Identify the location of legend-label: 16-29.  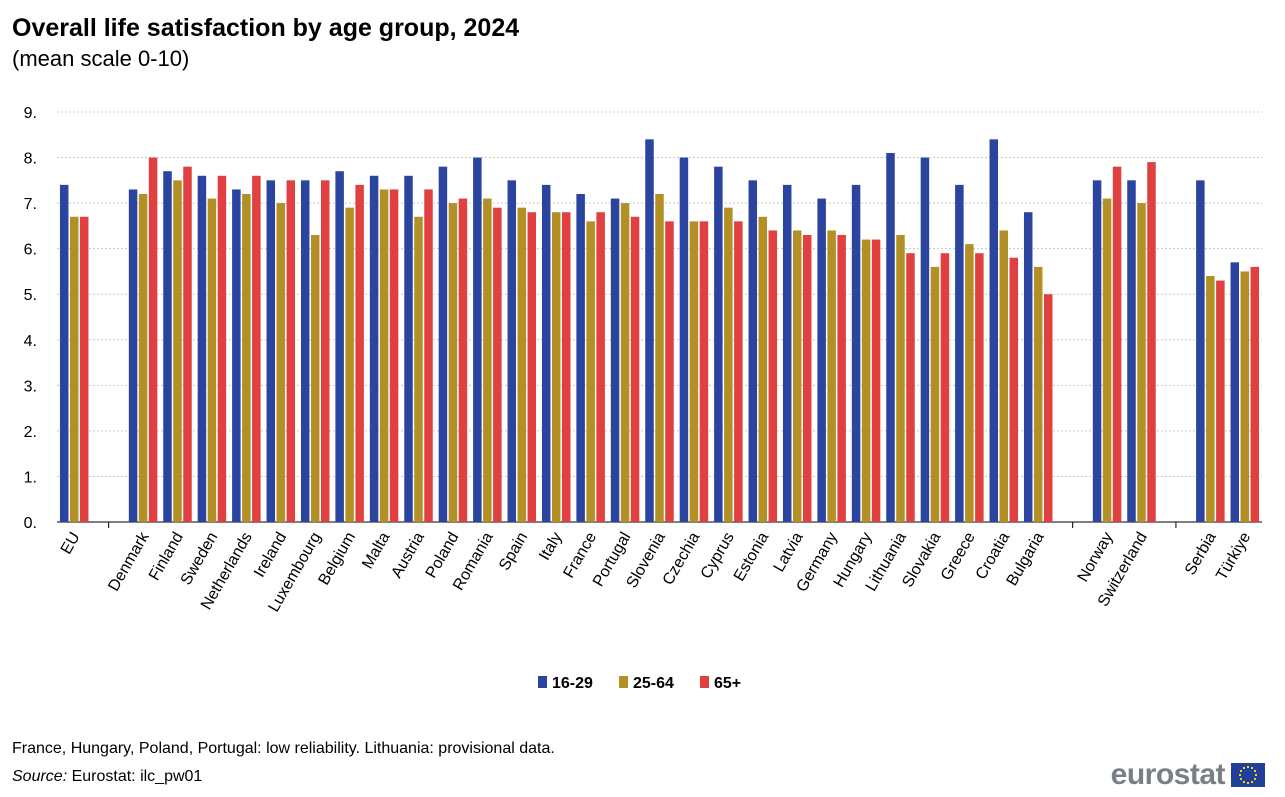
(572, 683).